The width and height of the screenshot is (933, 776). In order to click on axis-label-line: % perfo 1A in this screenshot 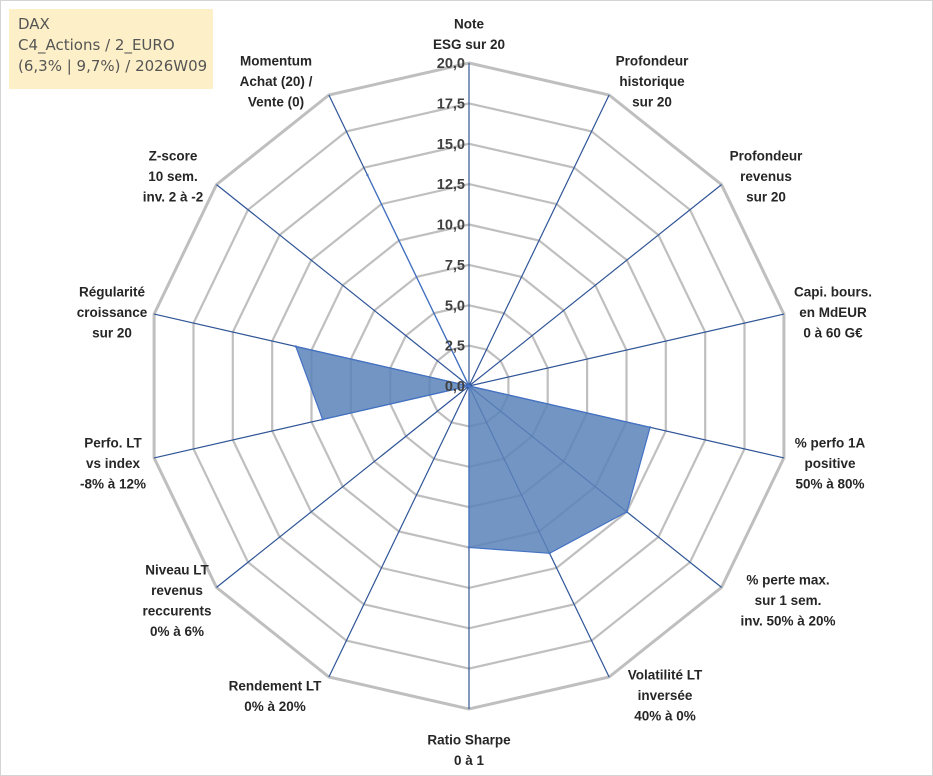, I will do `click(830, 443)`.